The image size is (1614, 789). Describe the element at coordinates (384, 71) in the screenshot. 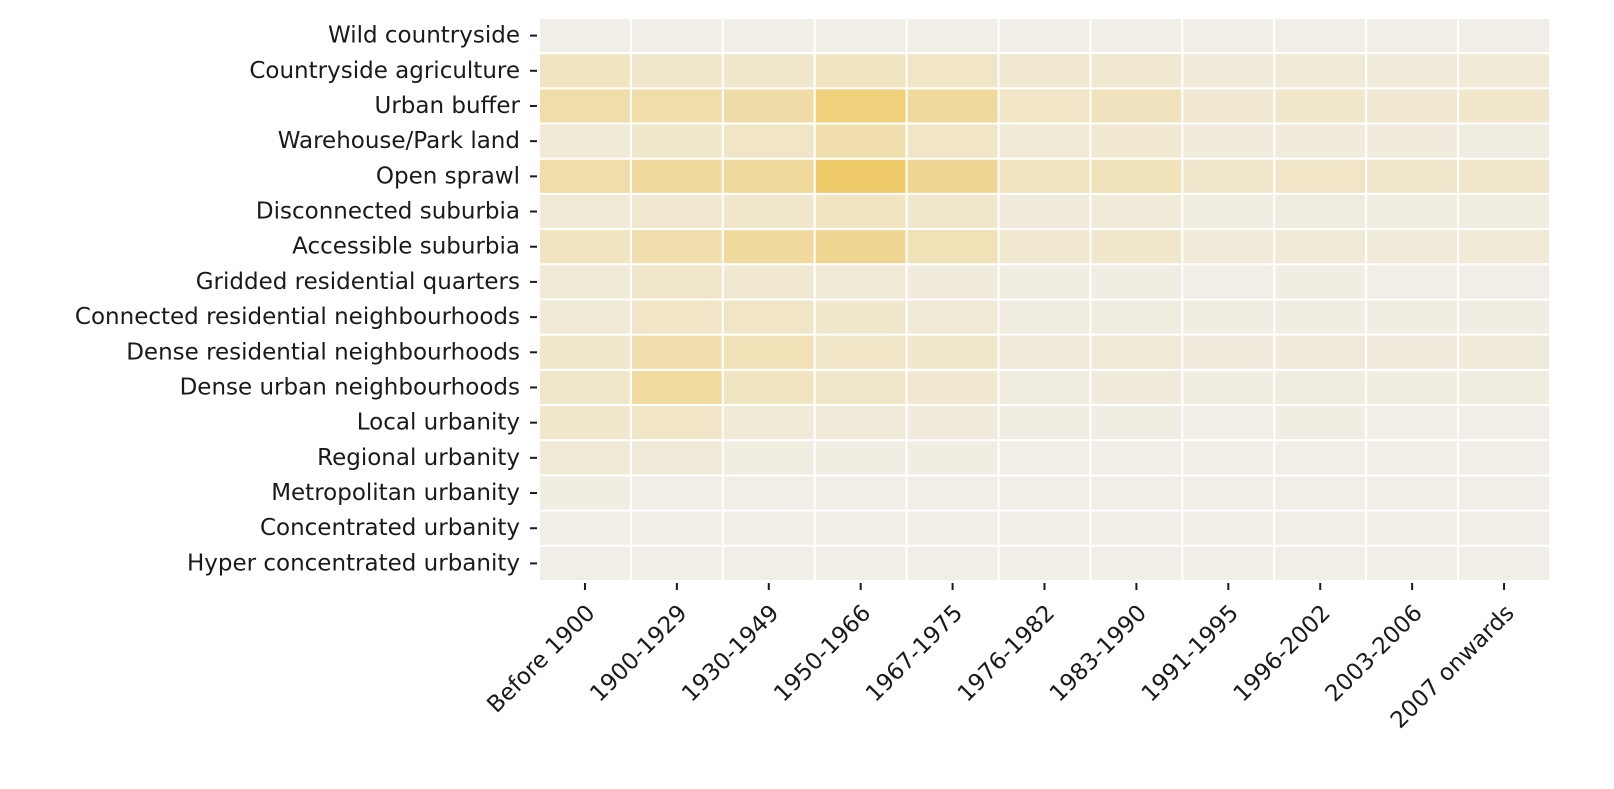

I see `y-tick-label-countryside-agriculture: Countryside agriculture` at that location.